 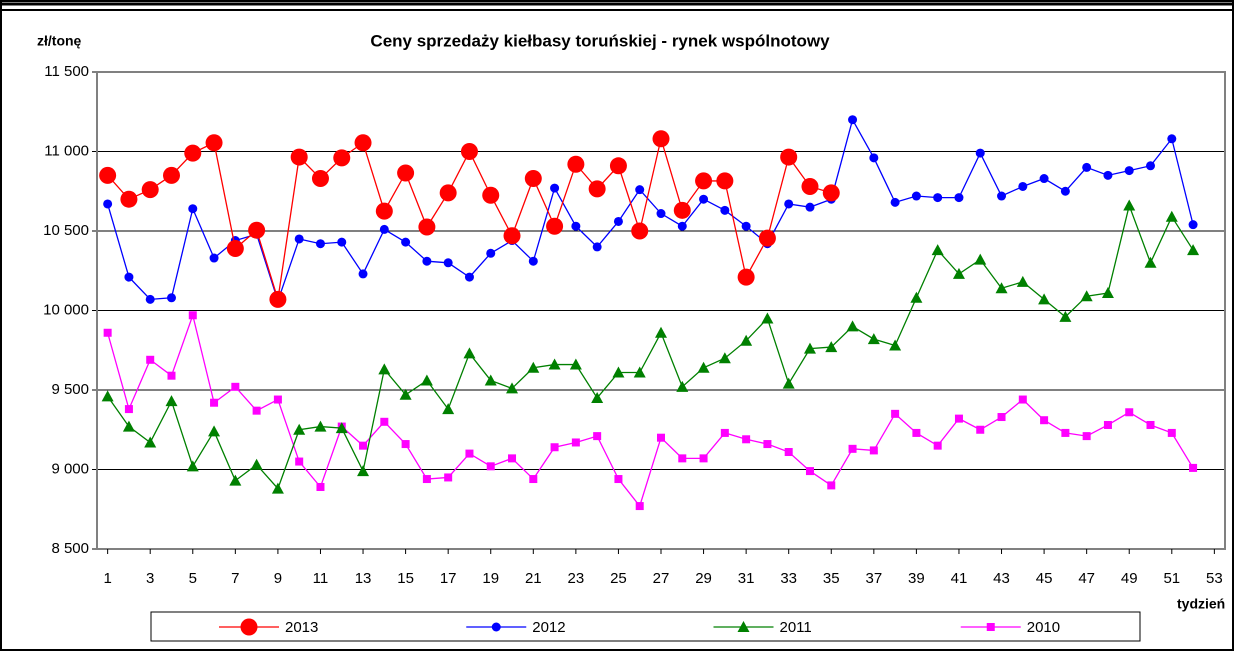 What do you see at coordinates (150, 578) in the screenshot?
I see `x-tick-label: 3` at bounding box center [150, 578].